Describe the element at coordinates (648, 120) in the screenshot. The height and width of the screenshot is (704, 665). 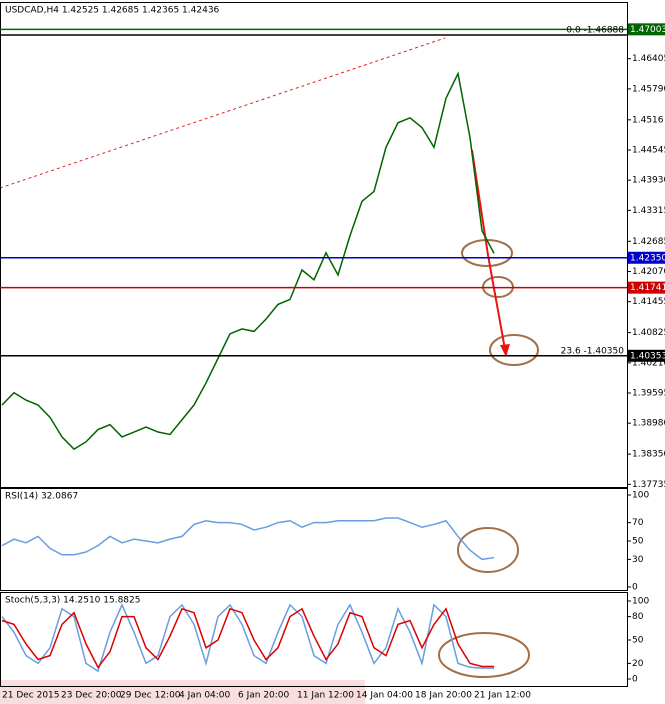
I see `y-tick-label: 1.4516` at that location.